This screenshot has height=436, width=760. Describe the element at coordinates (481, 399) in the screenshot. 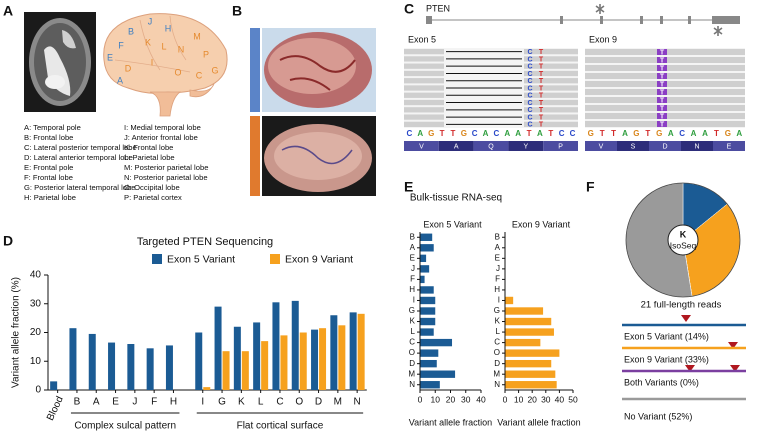

I see `x-tick-label: 40` at that location.